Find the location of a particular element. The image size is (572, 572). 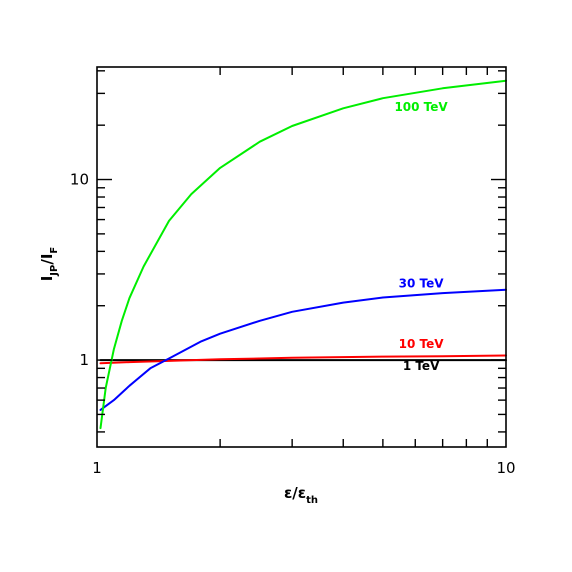

series-label-2: 30 TeV is located at coordinates (422, 284).